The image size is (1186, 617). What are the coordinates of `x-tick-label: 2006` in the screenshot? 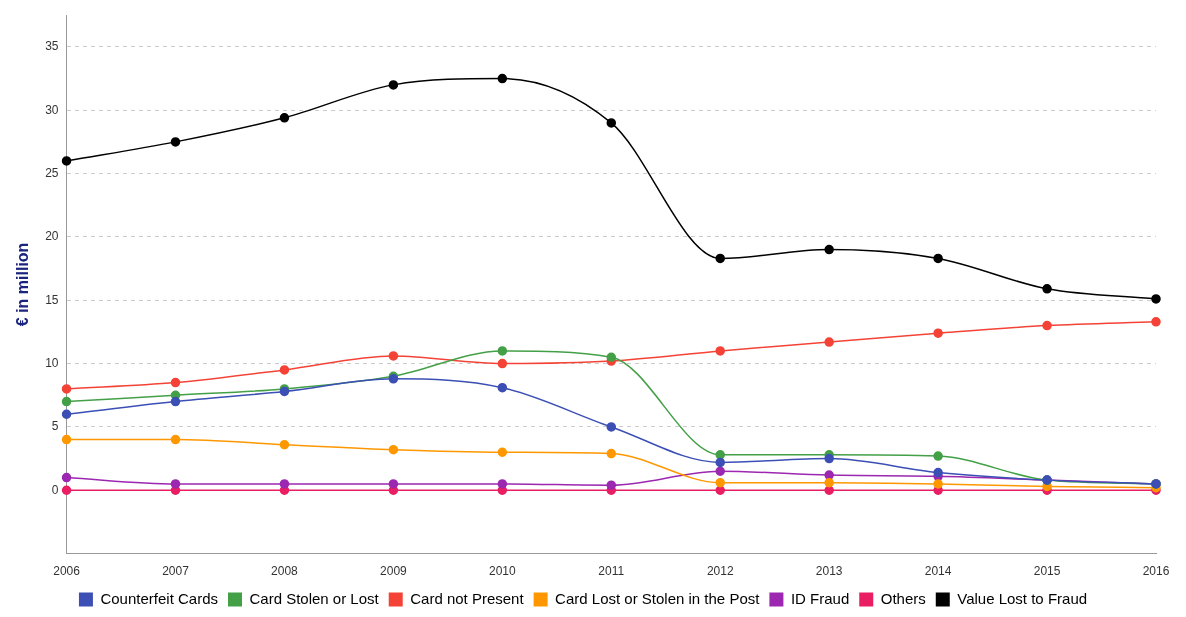 It's located at (67, 571).